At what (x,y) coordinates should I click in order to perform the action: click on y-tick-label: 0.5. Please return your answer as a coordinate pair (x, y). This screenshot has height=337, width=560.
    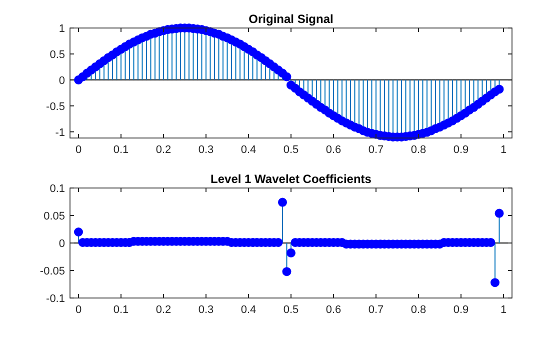
    Looking at the image, I should click on (57, 54).